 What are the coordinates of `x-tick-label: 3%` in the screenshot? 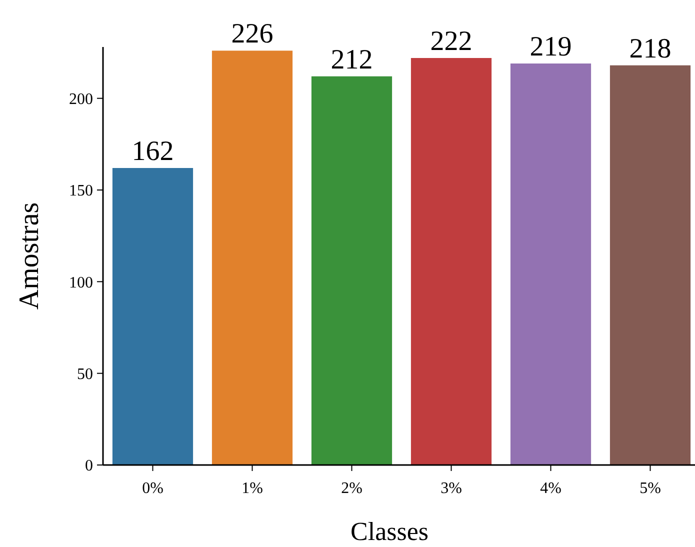 It's located at (451, 488).